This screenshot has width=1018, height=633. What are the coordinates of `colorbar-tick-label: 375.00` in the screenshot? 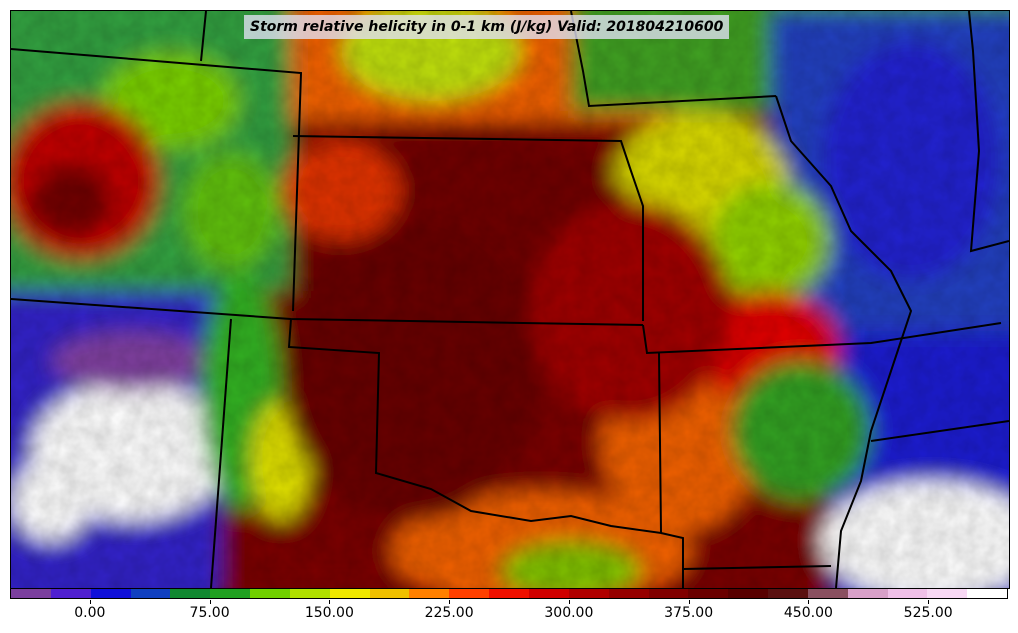 It's located at (689, 613).